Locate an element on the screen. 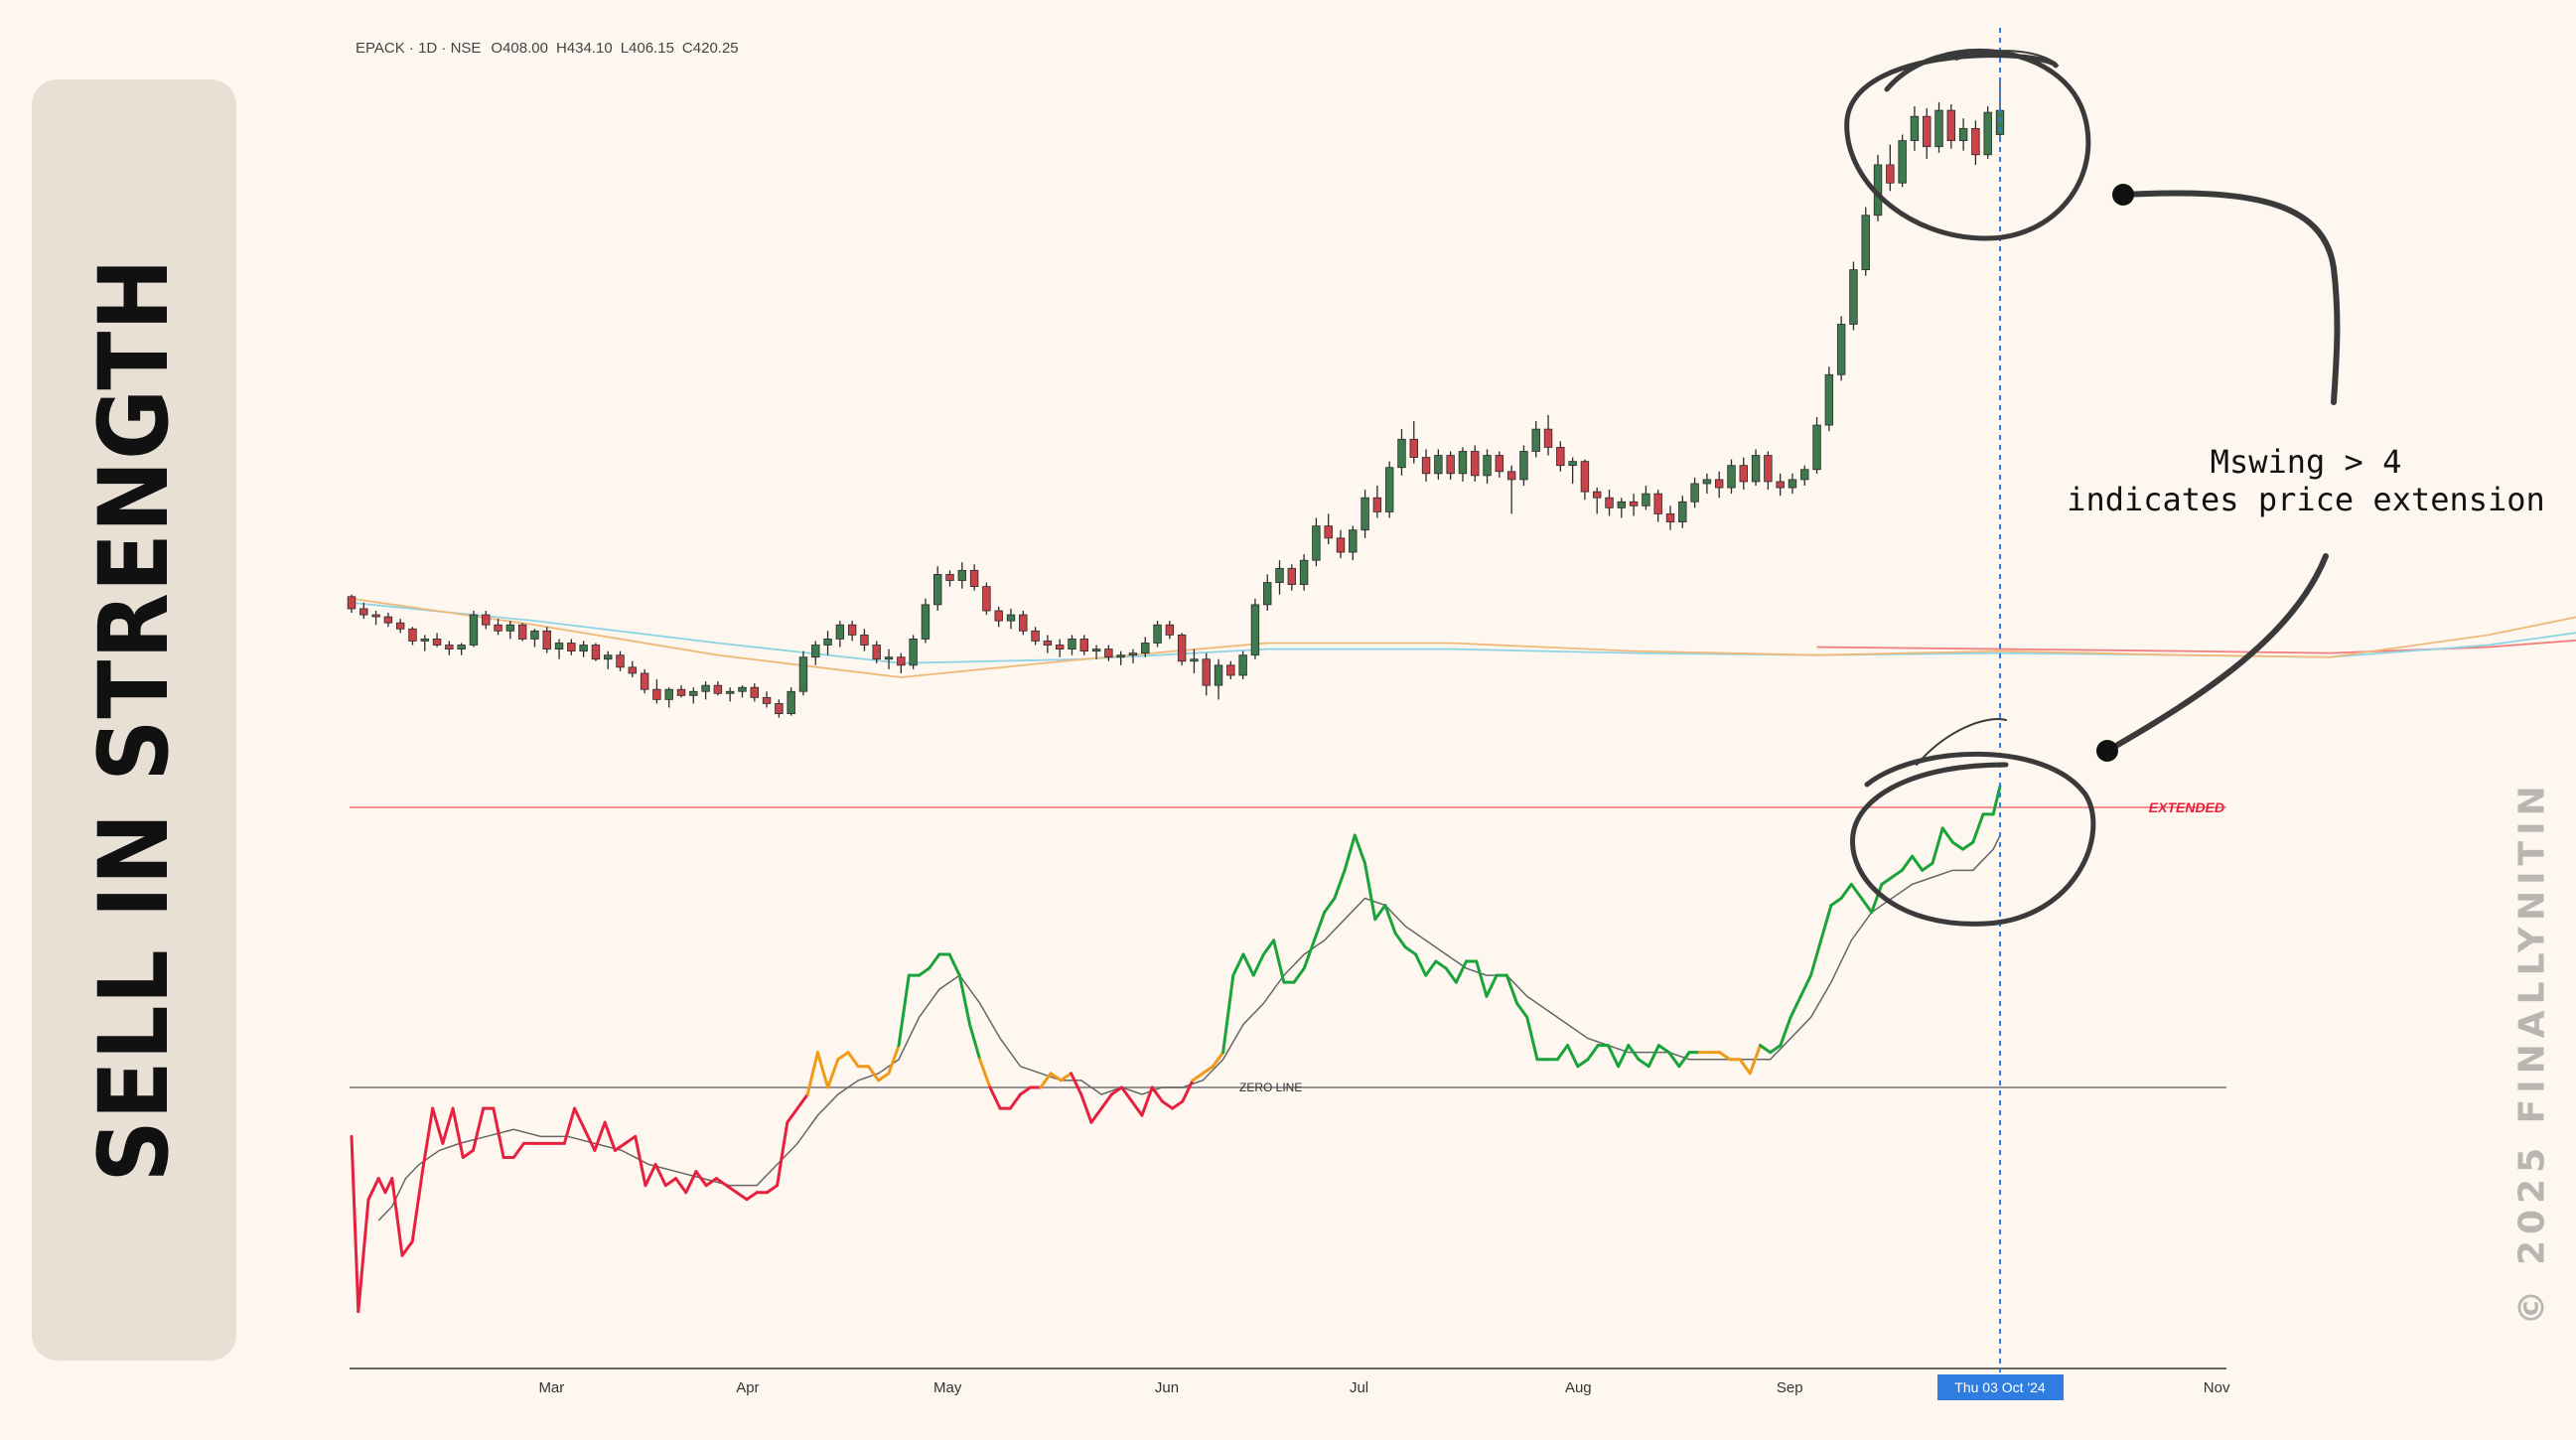 This screenshot has width=2576, height=1440. price-circle-tail is located at coordinates (2007, 58).